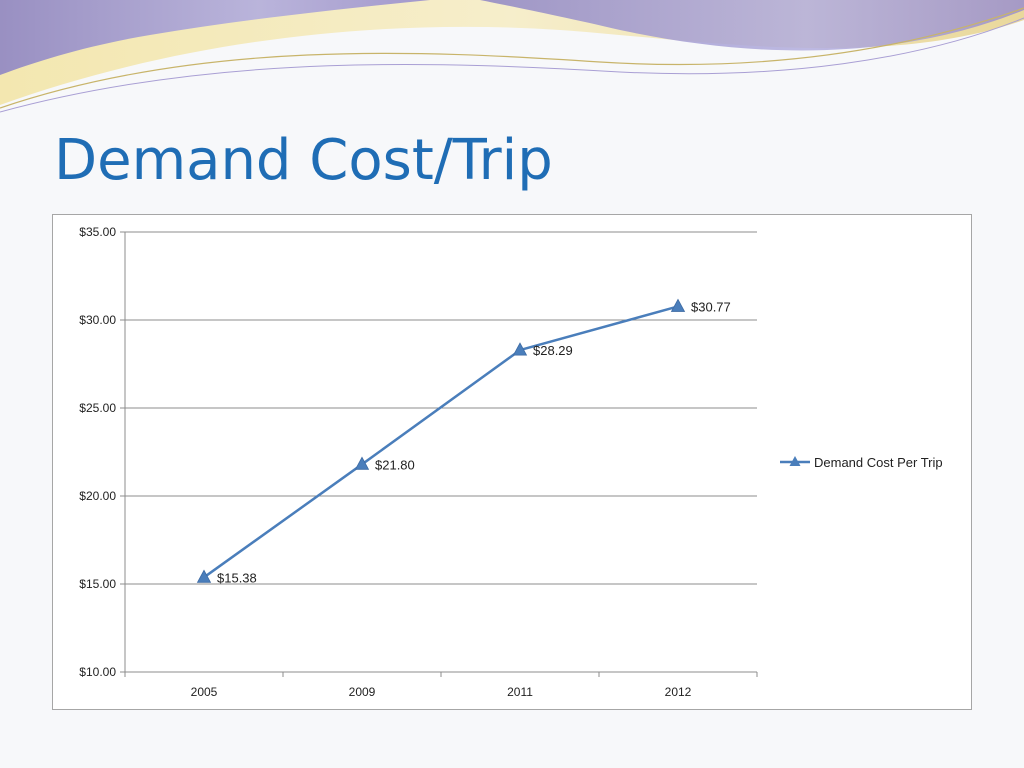  Describe the element at coordinates (97, 232) in the screenshot. I see `y-tick-label: $35.00` at that location.